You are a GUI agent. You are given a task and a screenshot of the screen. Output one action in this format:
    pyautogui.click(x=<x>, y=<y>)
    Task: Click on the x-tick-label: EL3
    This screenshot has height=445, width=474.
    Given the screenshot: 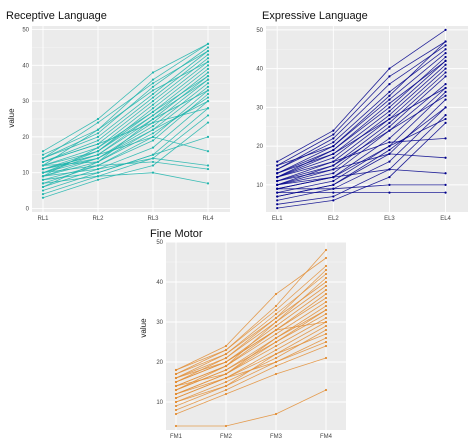 What is the action you would take?
    pyautogui.click(x=389, y=219)
    